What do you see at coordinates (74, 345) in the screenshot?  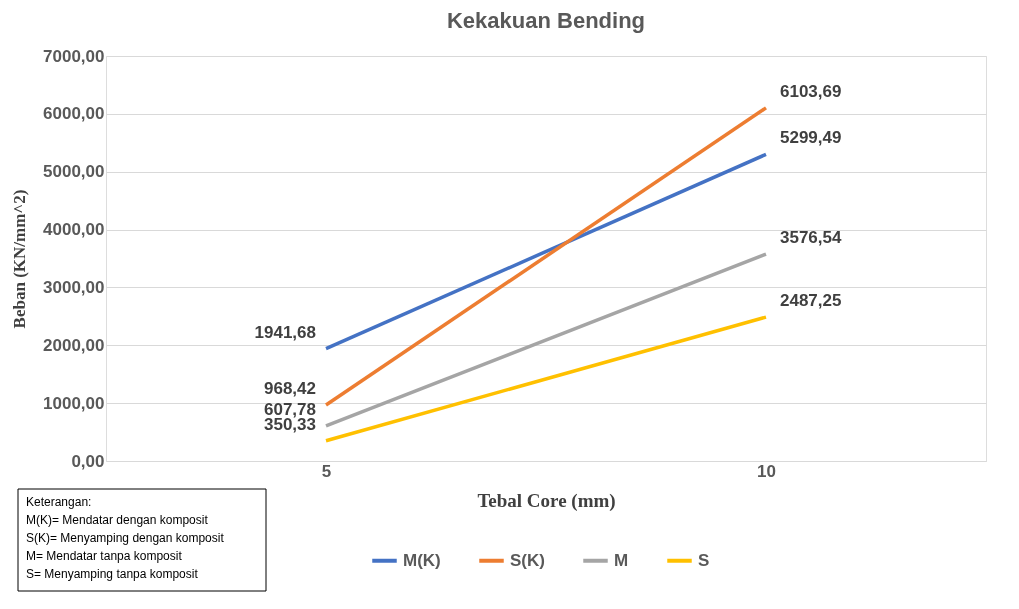 I see `y-tick-label: 2000,00` at bounding box center [74, 345].